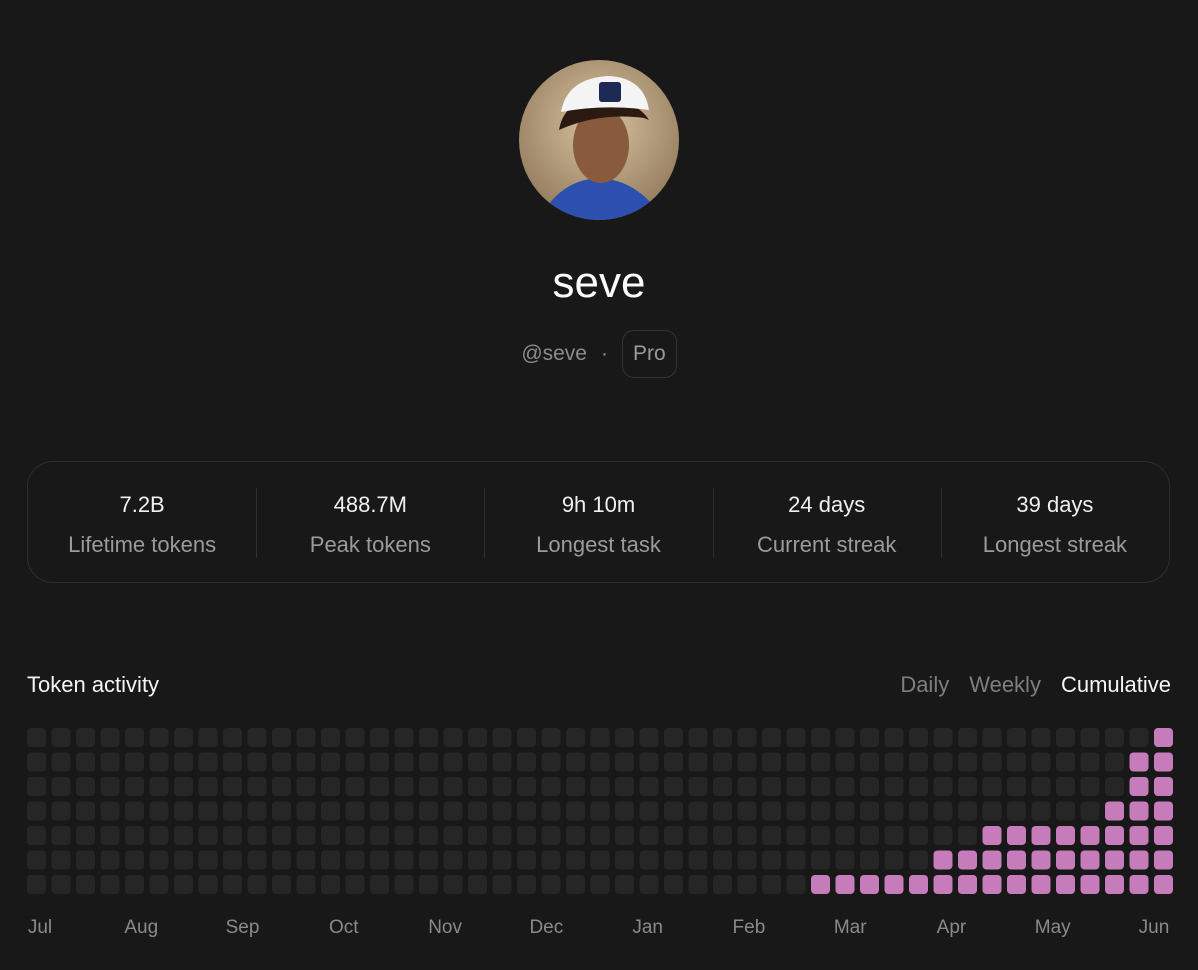  Describe the element at coordinates (142, 544) in the screenshot. I see `stat-label: Lifetime tokens` at that location.